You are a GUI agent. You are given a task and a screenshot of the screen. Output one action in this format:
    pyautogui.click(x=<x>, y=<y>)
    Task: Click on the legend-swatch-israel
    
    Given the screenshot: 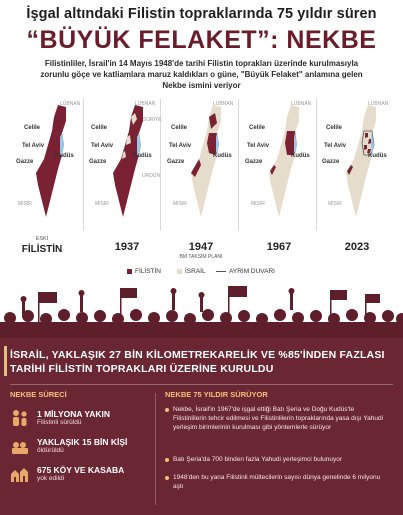 What is the action you would take?
    pyautogui.click(x=179, y=271)
    